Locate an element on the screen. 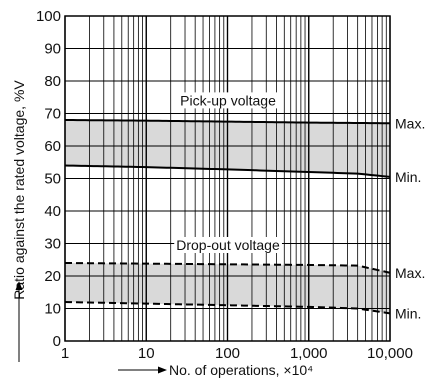  x-tick-label: 10 is located at coordinates (146, 353).